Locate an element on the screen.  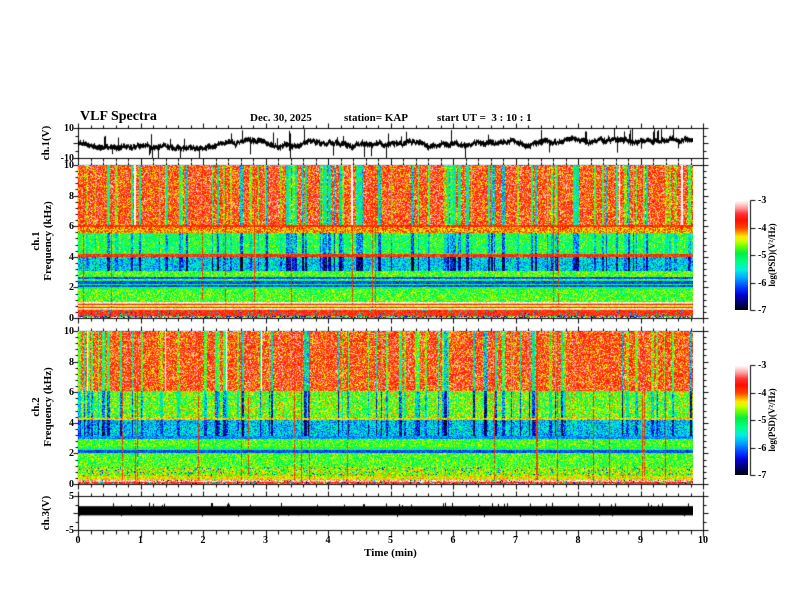
ch2-frequency-tick-label: 0 is located at coordinates (71, 484).